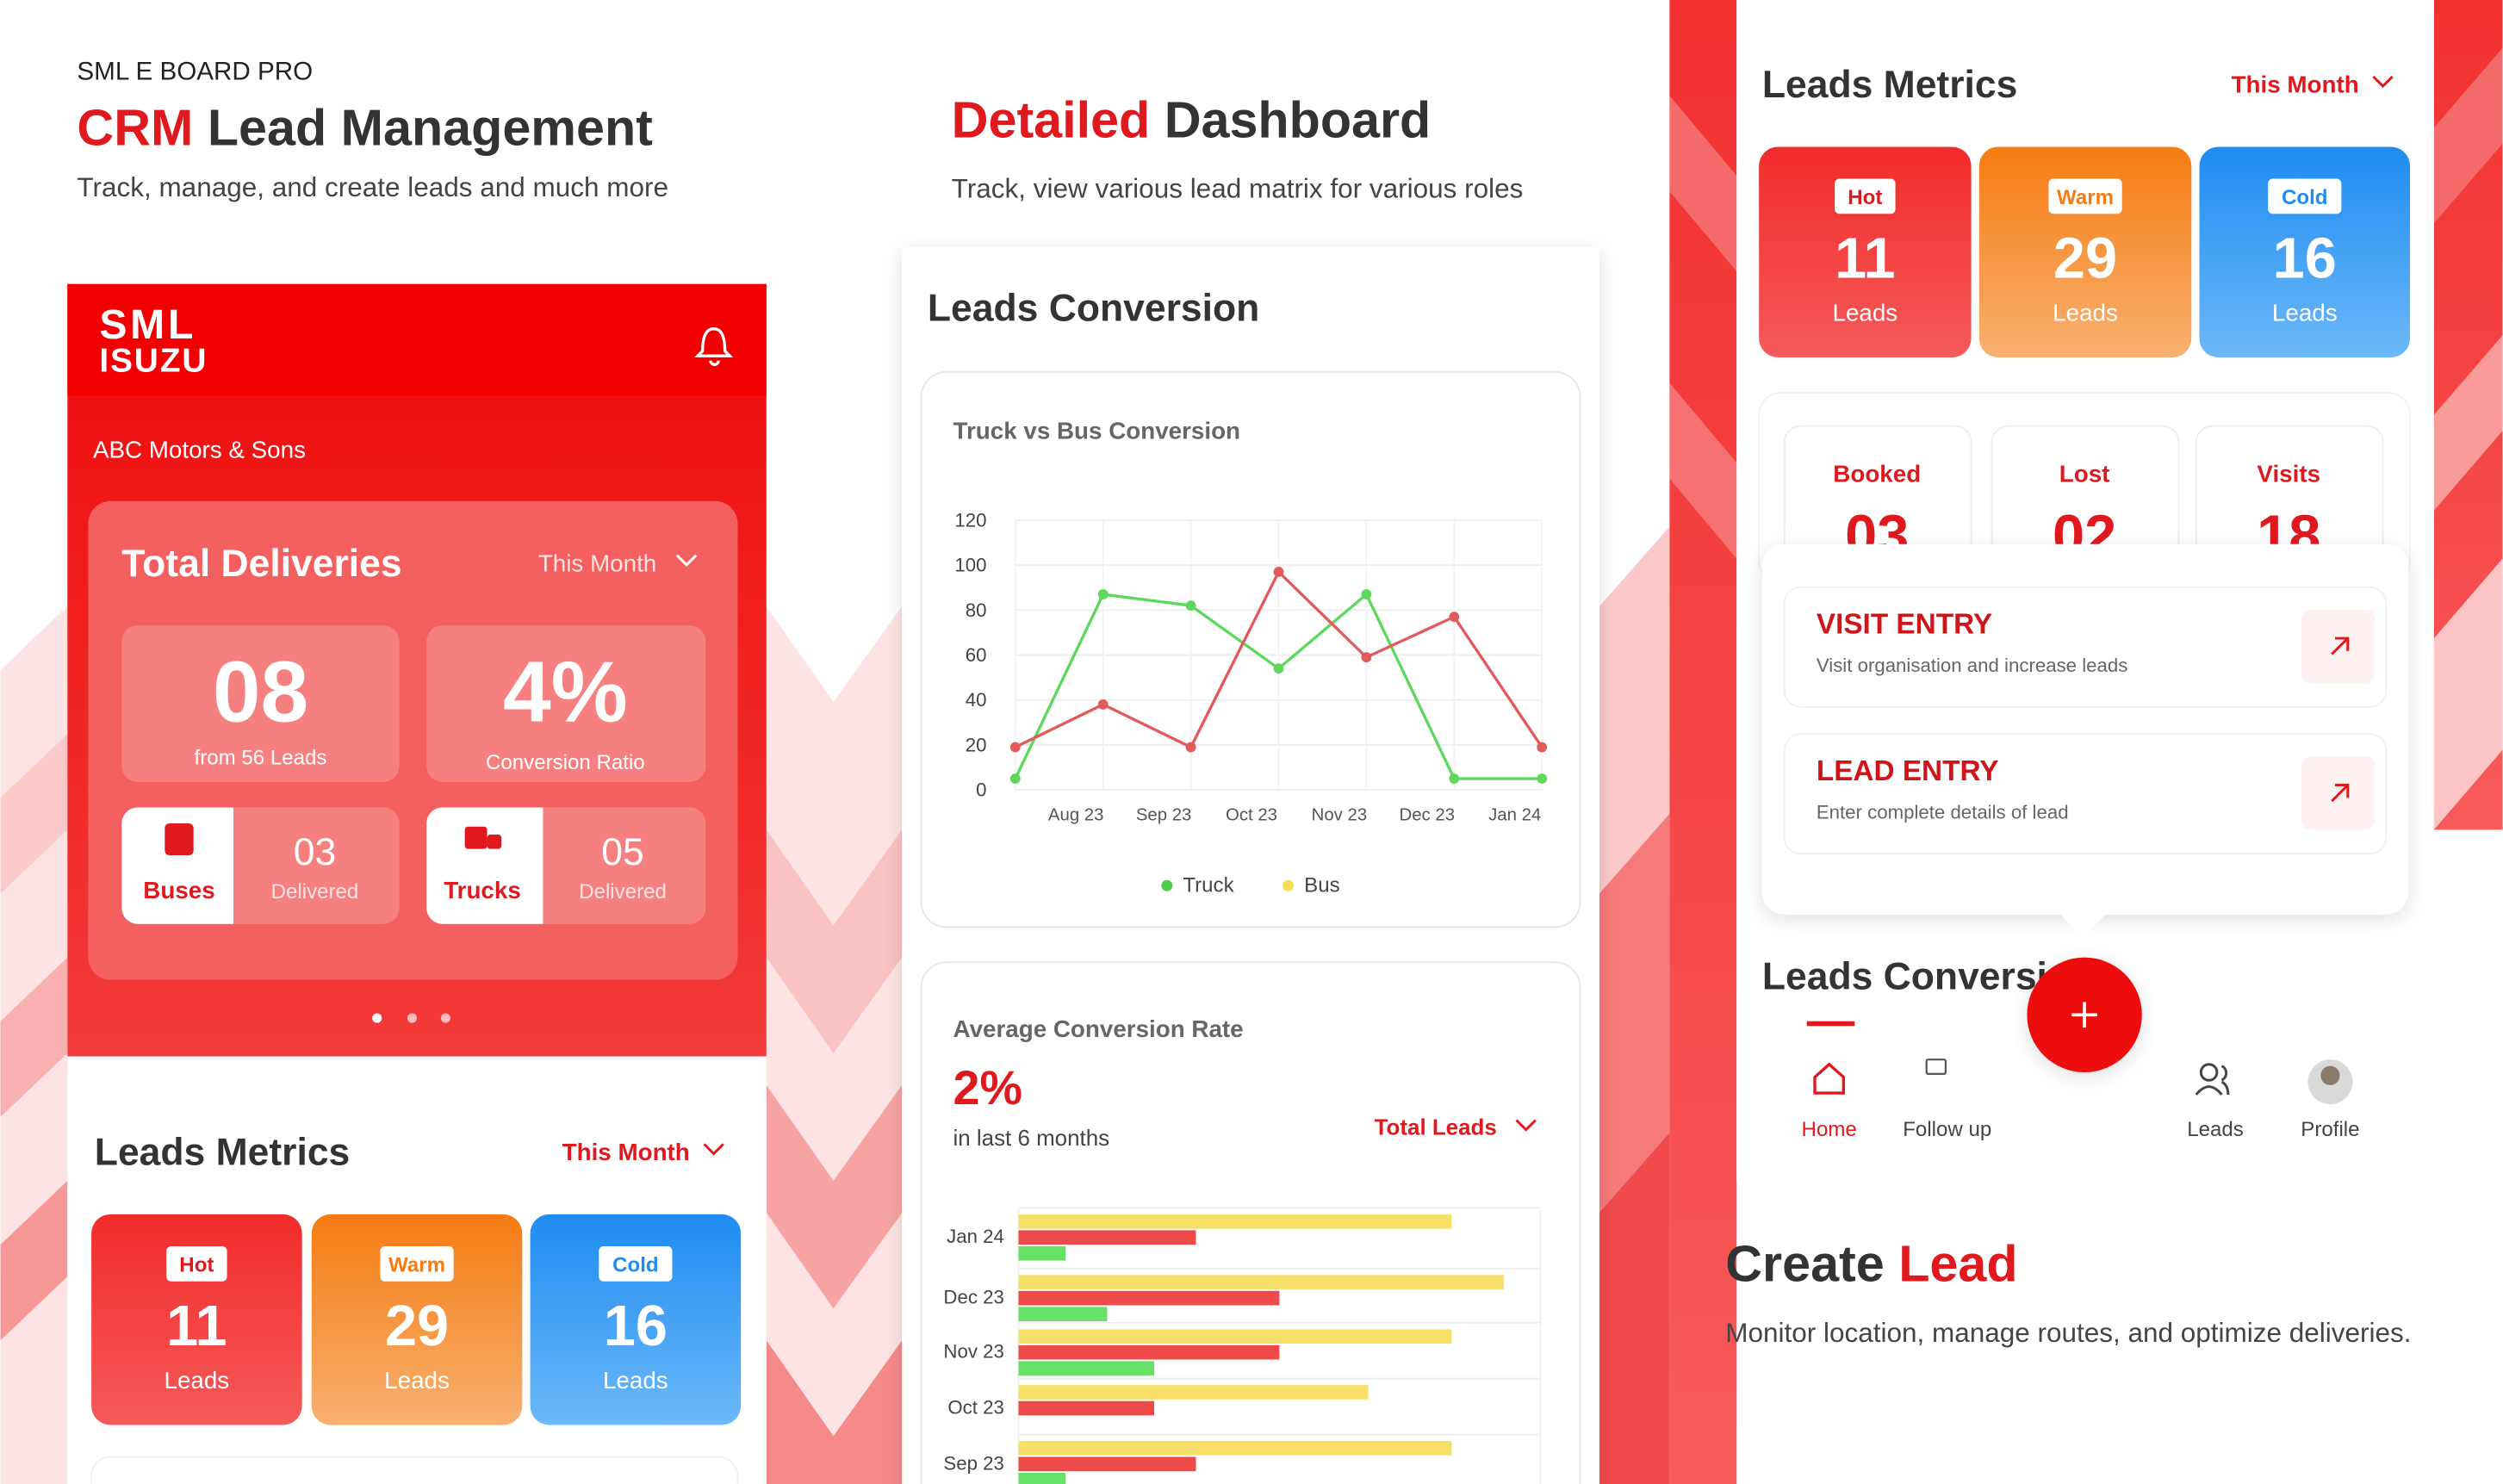 This screenshot has height=1484, width=2503. What do you see at coordinates (1877, 474) in the screenshot?
I see `stat-label: Booked` at bounding box center [1877, 474].